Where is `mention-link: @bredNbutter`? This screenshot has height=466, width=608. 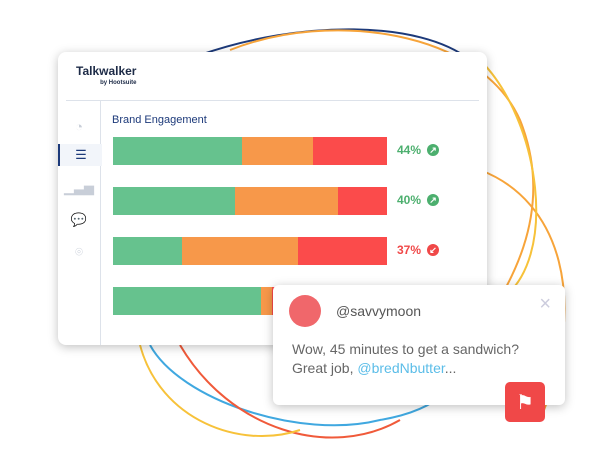
mention-link: @bredNbutter is located at coordinates (401, 368).